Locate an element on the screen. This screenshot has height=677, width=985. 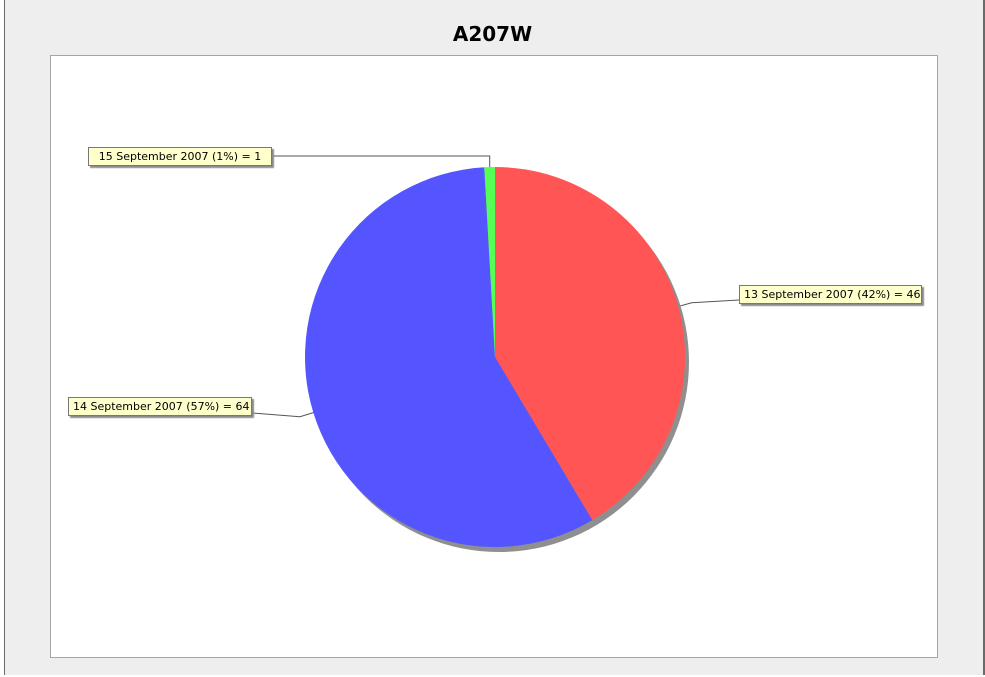
window-frame-right is located at coordinates (984, 338).